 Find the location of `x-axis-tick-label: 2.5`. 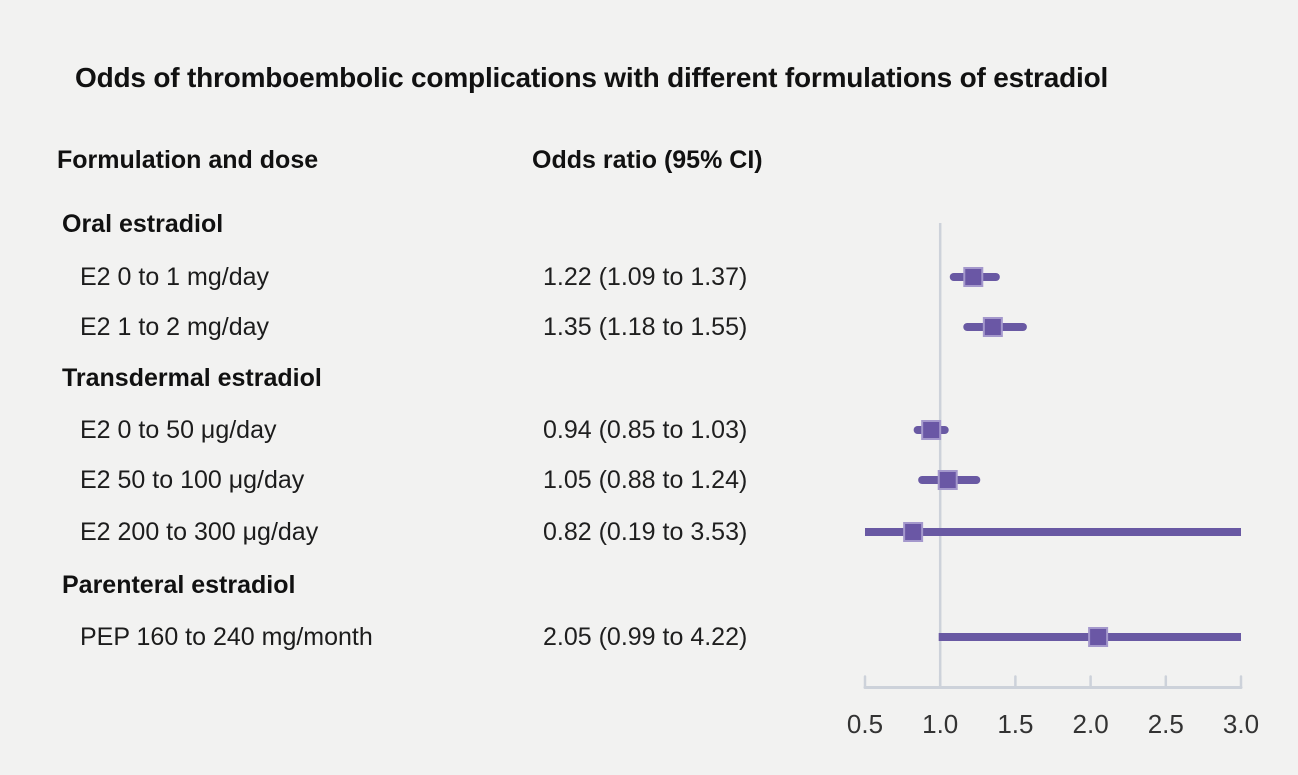

x-axis-tick-label: 2.5 is located at coordinates (1166, 724).